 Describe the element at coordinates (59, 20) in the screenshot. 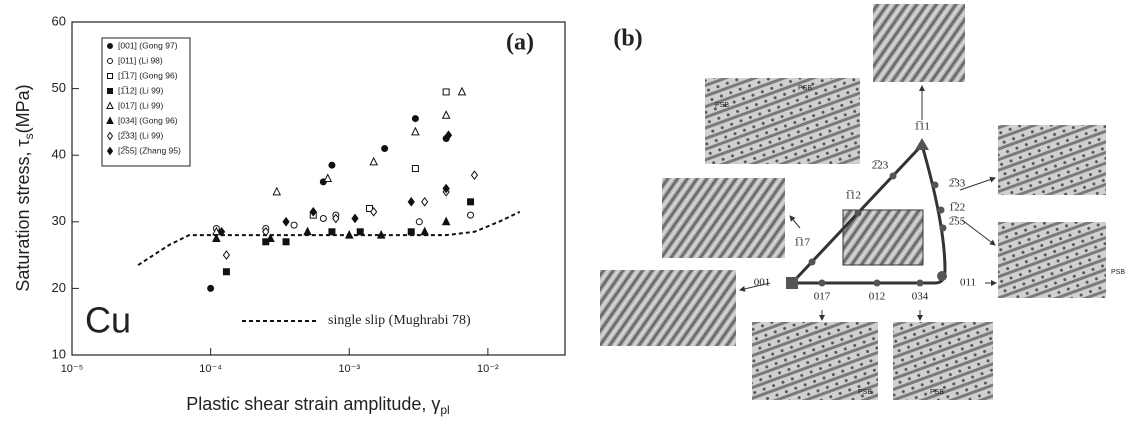

I see `y-tick-label: 60` at that location.